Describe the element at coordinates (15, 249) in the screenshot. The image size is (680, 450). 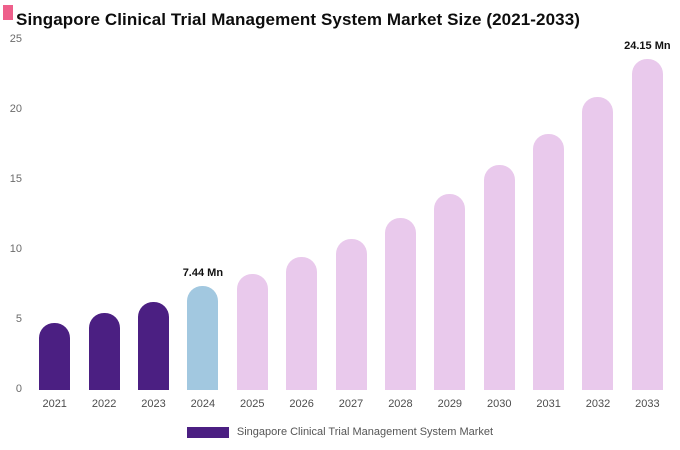
I see `y-tick-10: 10` at that location.